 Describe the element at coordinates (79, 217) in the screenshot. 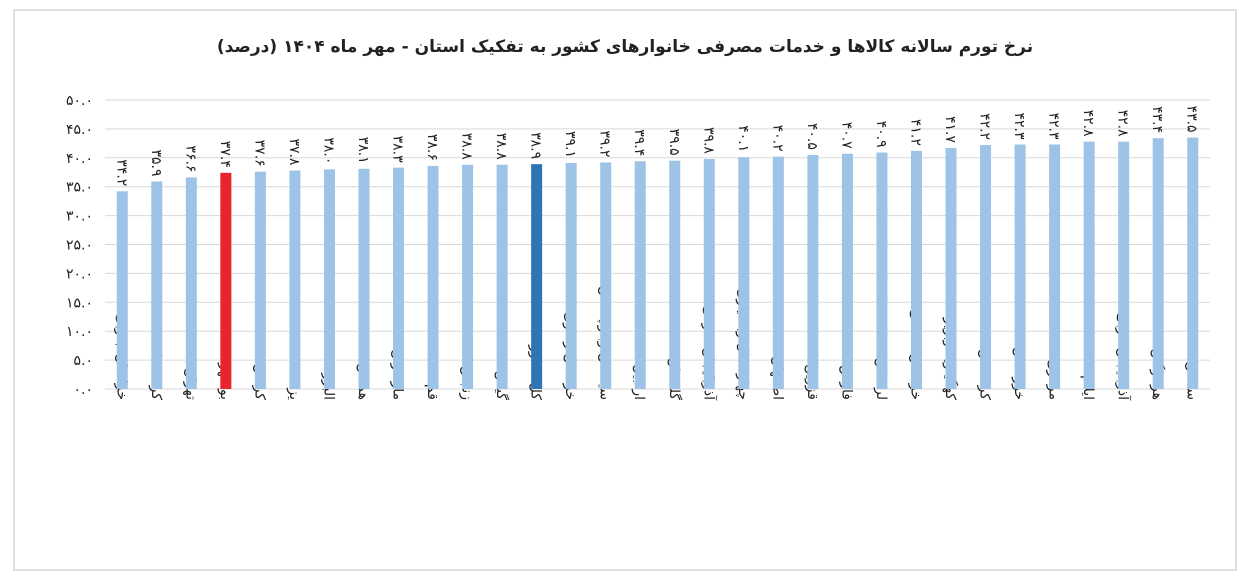

I see `y-tick-label: ۳۰.۰` at that location.